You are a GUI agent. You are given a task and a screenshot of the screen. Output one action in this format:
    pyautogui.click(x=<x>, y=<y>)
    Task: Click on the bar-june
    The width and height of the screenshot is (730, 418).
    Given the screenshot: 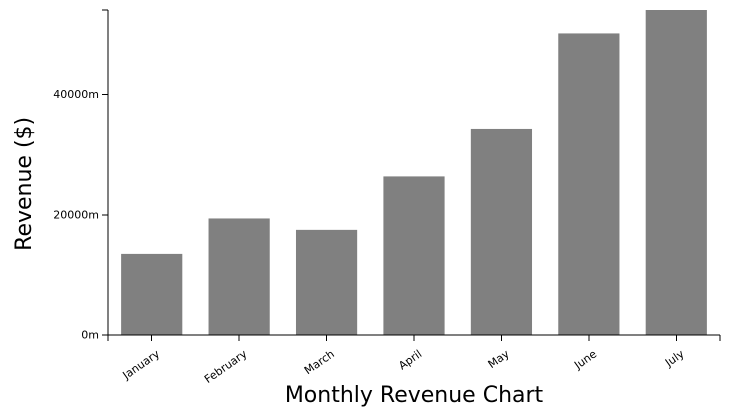 What is the action you would take?
    pyautogui.click(x=589, y=184)
    